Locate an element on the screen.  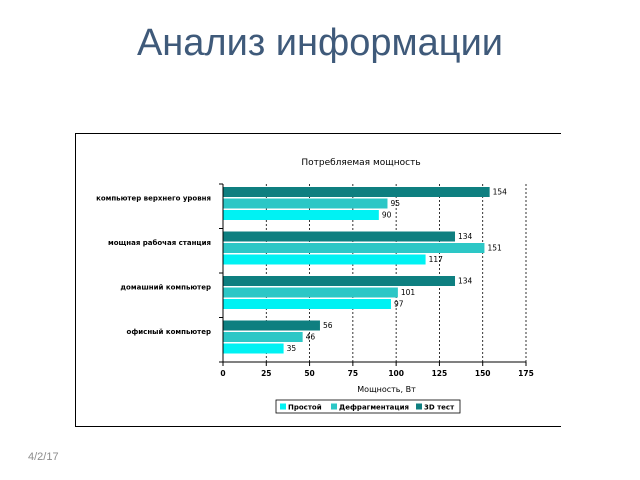
x-tick-label: 175 is located at coordinates (526, 373).